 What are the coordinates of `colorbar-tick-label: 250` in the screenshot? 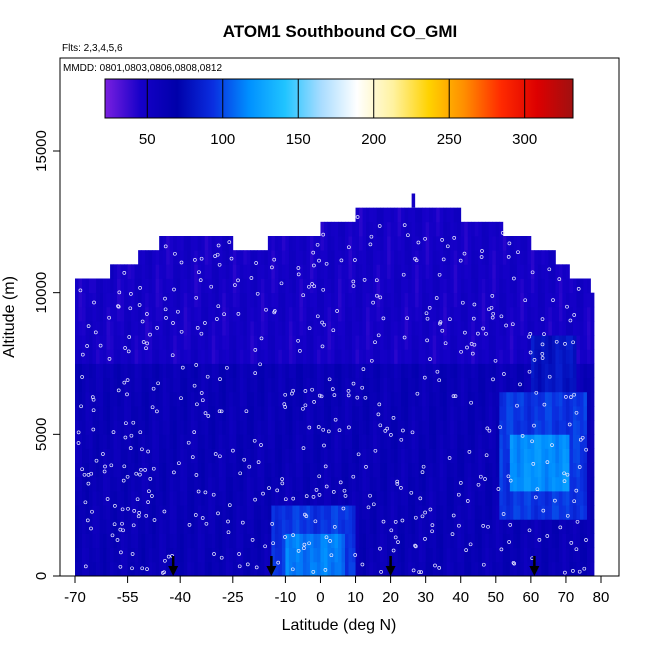 It's located at (449, 139).